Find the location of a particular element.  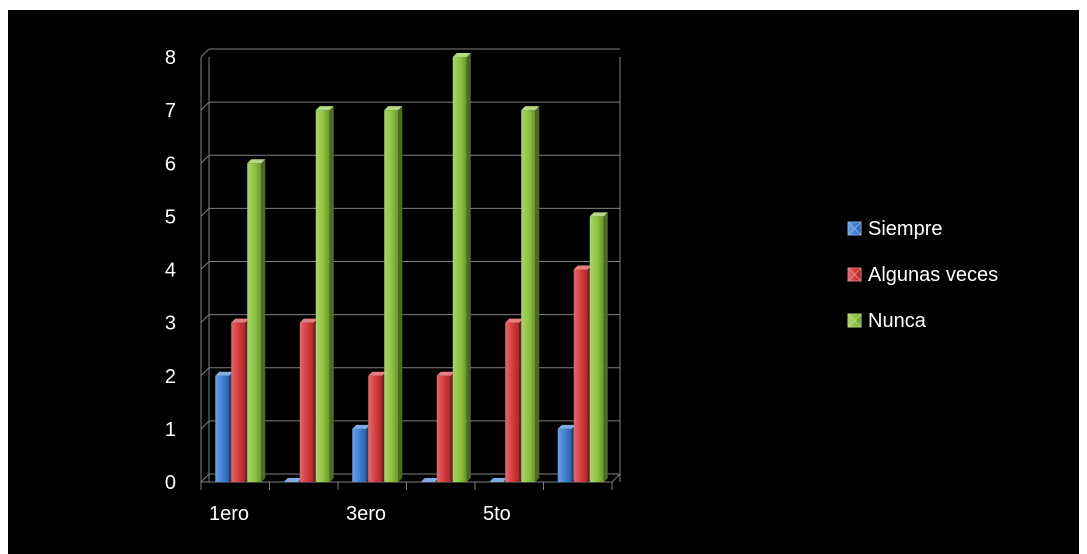

legend-label: Nunca is located at coordinates (897, 321).